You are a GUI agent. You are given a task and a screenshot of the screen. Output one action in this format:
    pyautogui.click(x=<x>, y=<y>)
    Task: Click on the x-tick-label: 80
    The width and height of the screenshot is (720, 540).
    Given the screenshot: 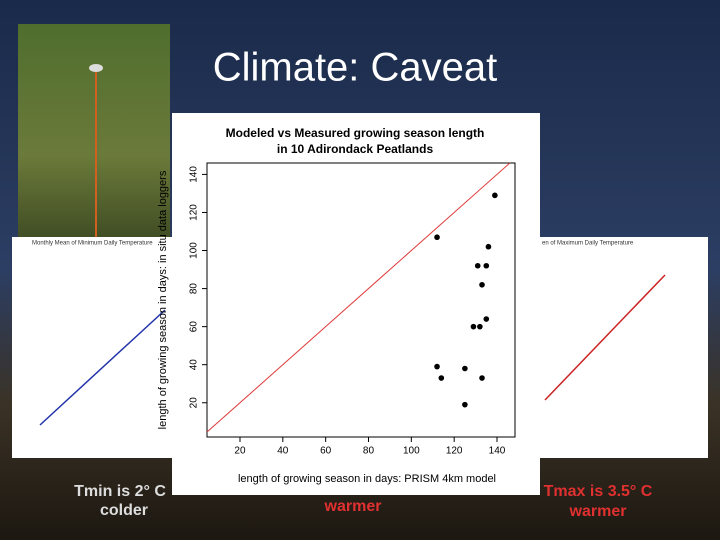 What is the action you would take?
    pyautogui.click(x=369, y=451)
    